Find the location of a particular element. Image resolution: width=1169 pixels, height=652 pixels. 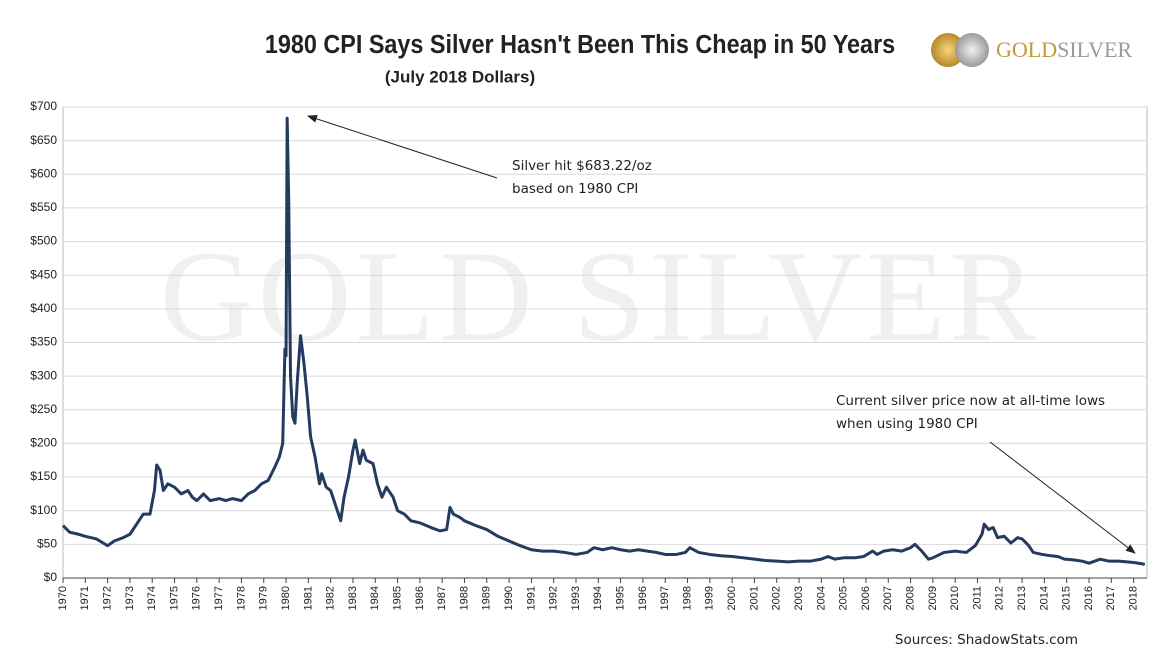

logo-text: GOLDSILVER is located at coordinates (1064, 49).